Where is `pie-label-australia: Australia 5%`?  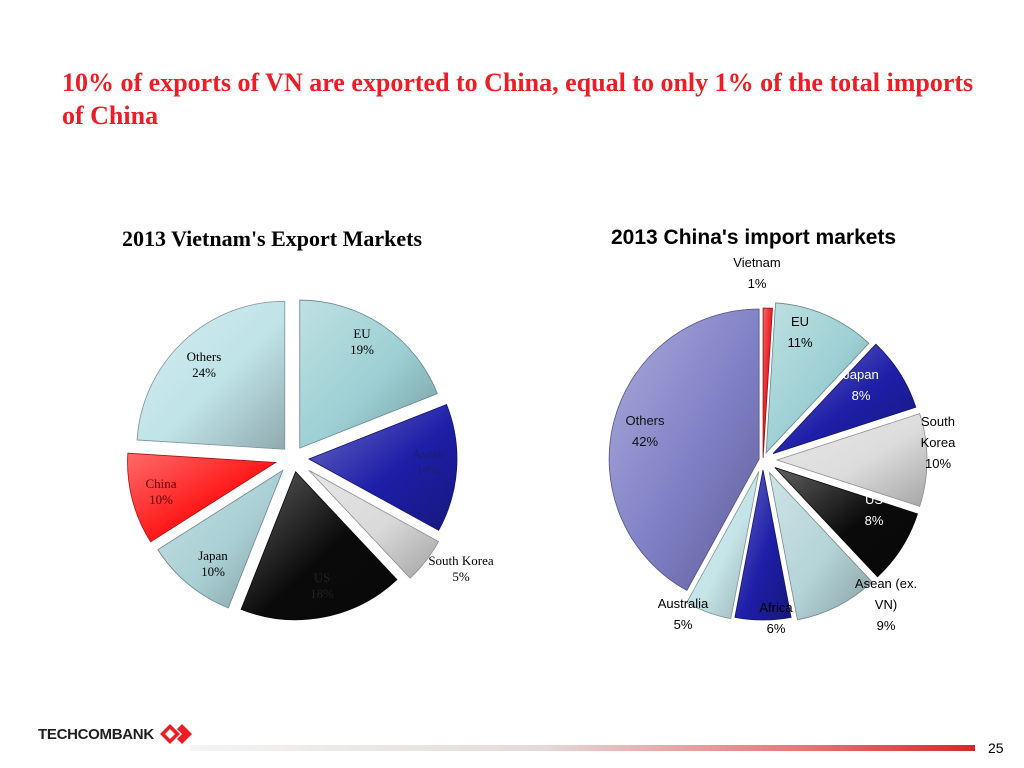 pie-label-australia: Australia 5% is located at coordinates (683, 614).